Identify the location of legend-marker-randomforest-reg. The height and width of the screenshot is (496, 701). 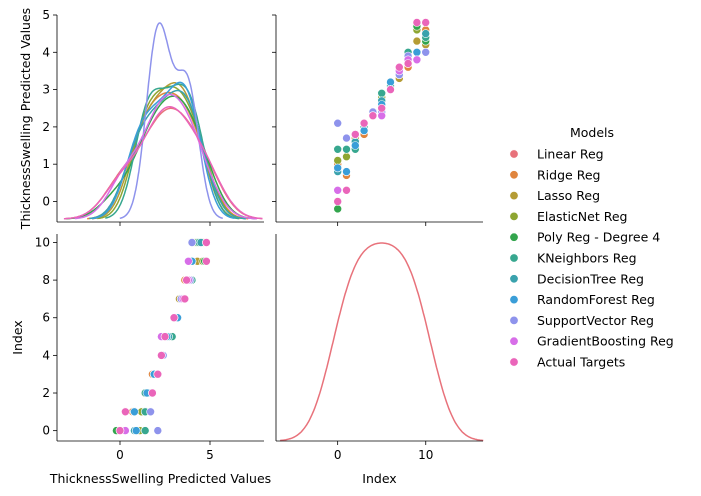
(514, 300).